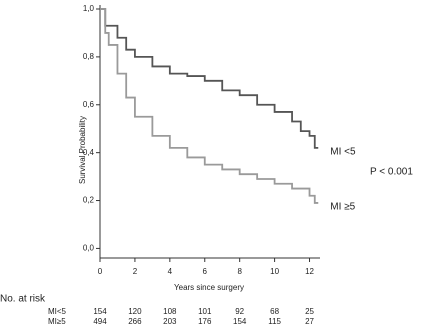 The width and height of the screenshot is (436, 328). Describe the element at coordinates (205, 271) in the screenshot. I see `x-tick-label: 6` at that location.